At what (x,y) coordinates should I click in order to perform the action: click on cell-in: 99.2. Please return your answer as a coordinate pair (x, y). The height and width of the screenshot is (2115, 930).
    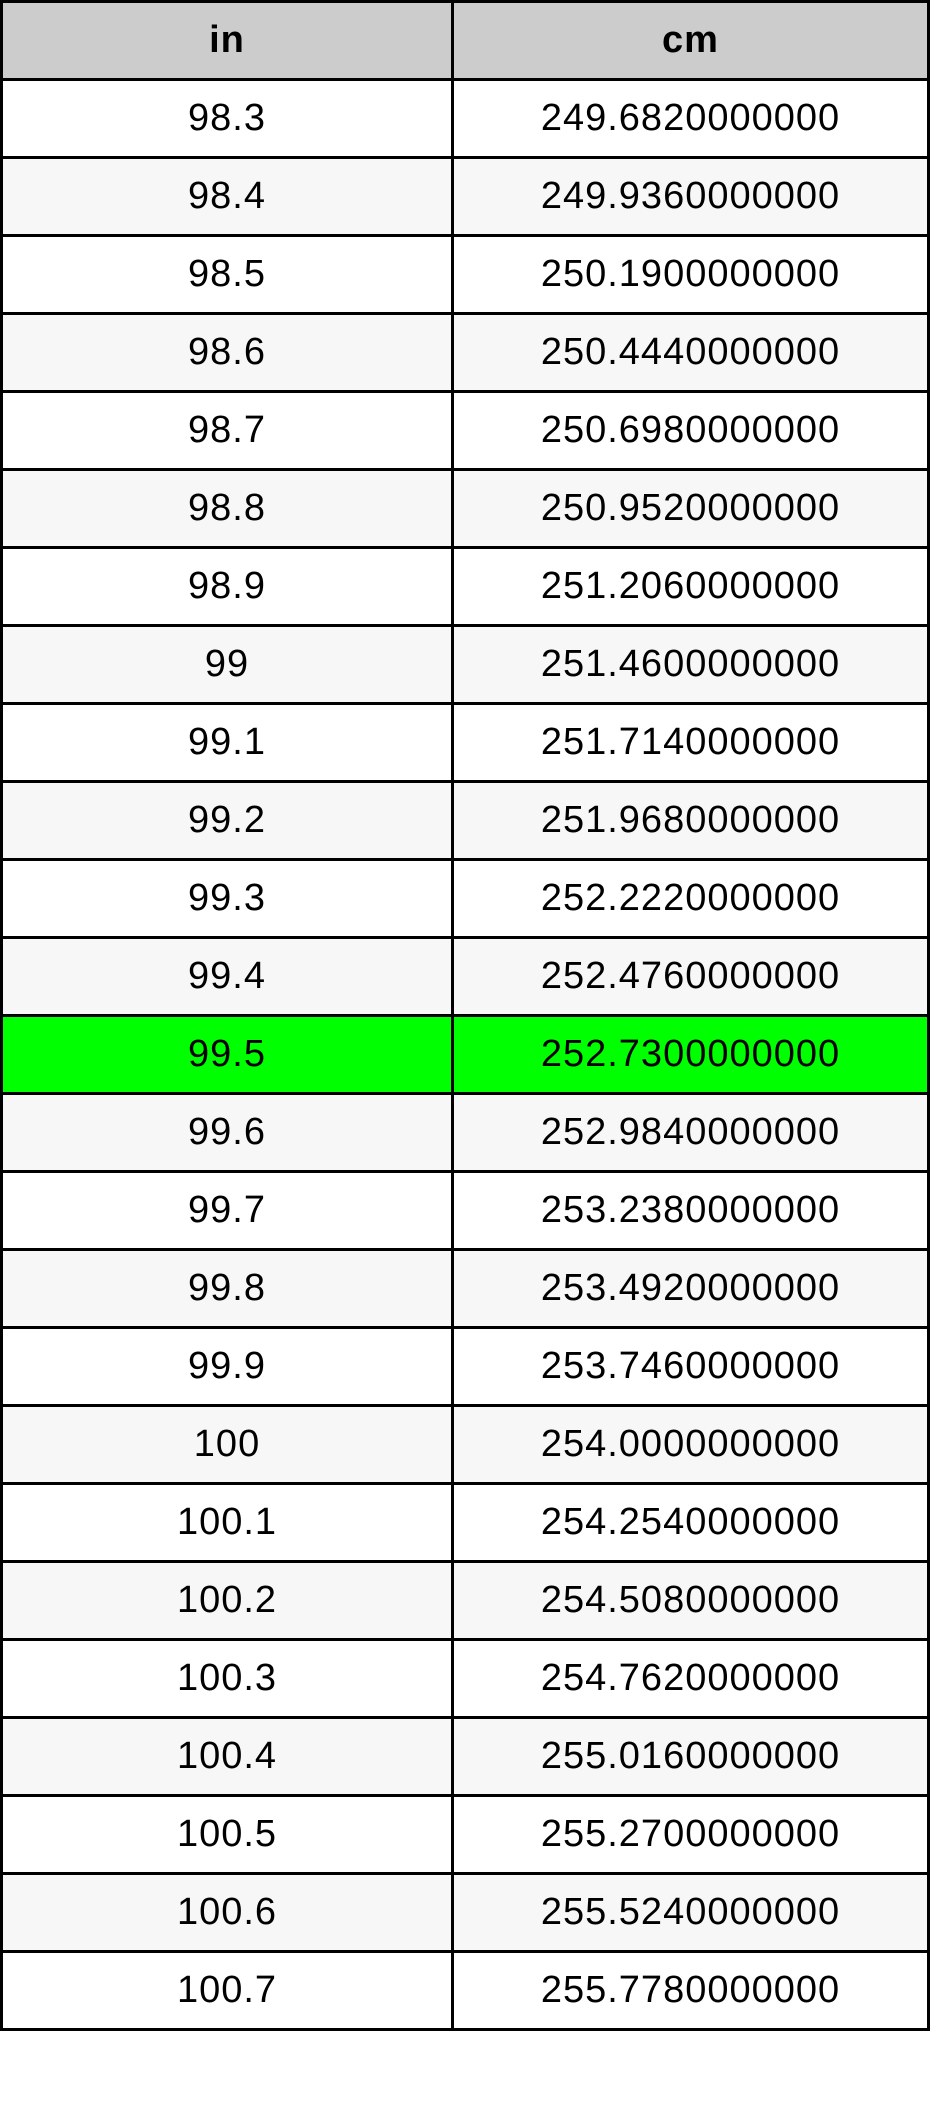
    Looking at the image, I should click on (227, 820).